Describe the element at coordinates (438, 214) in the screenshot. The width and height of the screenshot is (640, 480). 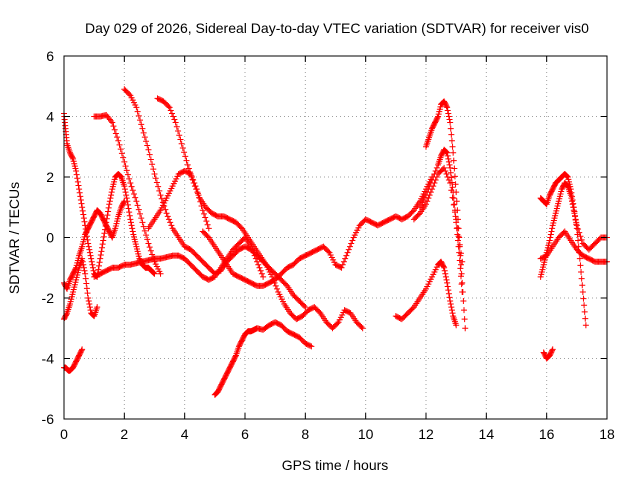
I see `series-track-n` at that location.